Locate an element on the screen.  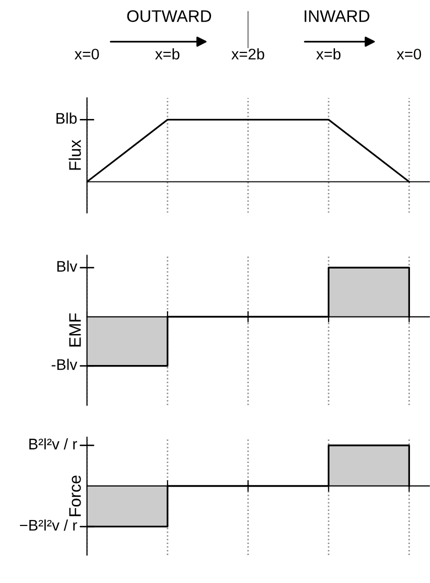
y-axis-title: Force is located at coordinates (75, 496).